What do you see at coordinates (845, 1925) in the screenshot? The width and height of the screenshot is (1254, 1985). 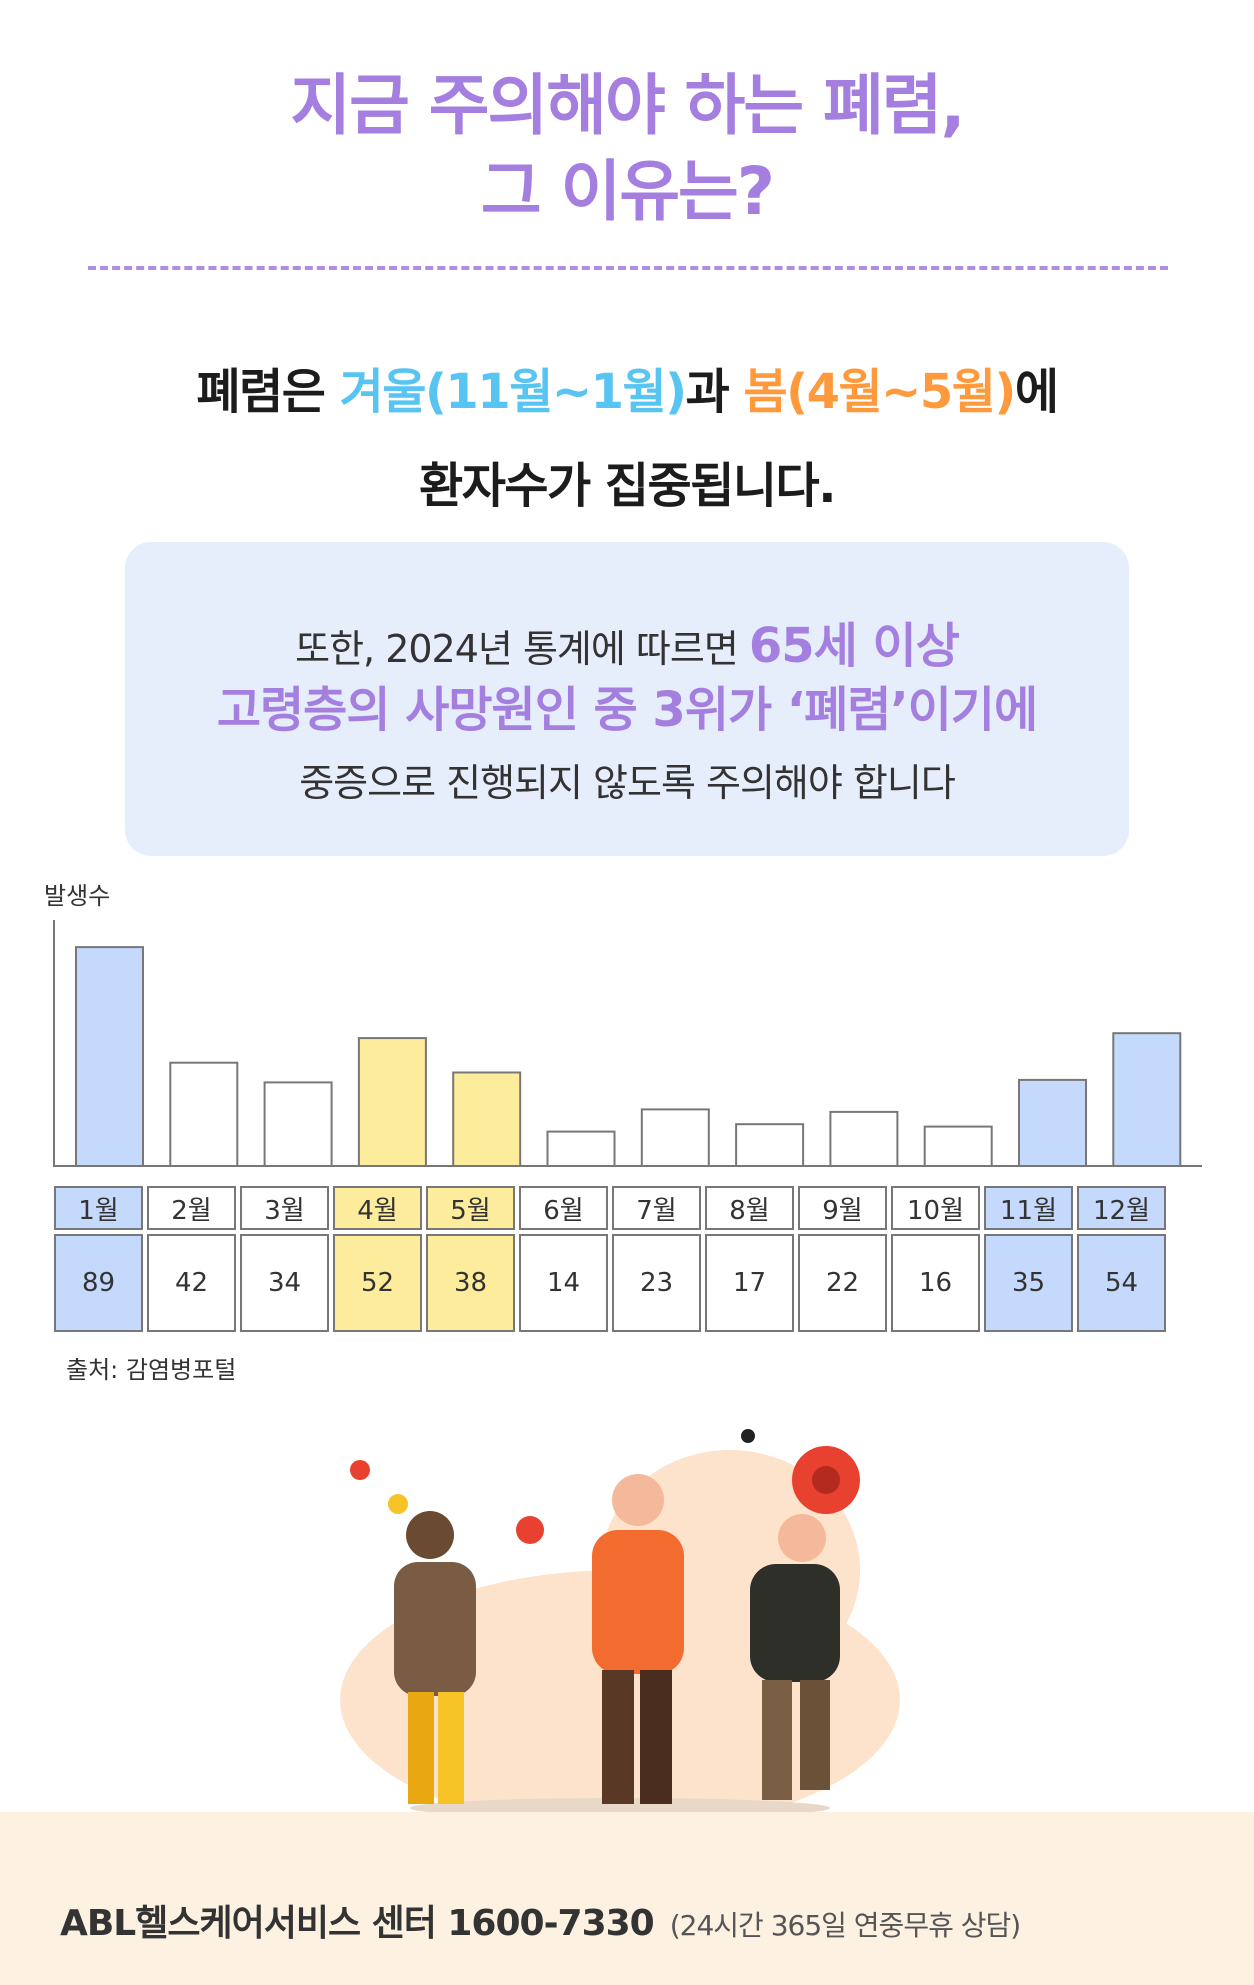 I see `footer-hours-note: (24시간 365일 연중무휴 상담)` at bounding box center [845, 1925].